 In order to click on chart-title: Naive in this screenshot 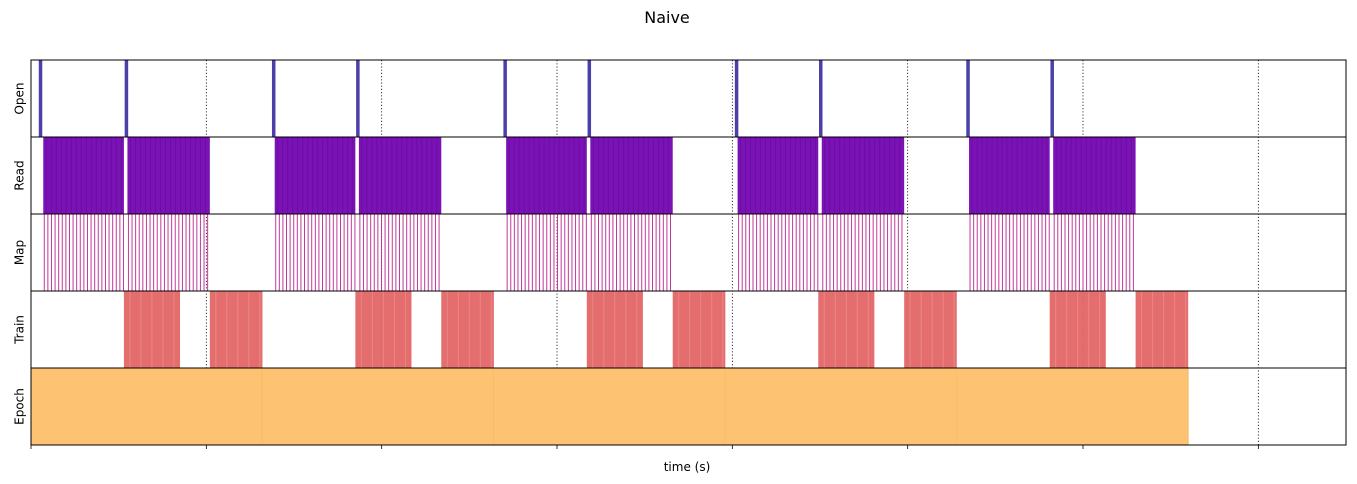, I will do `click(667, 17)`.